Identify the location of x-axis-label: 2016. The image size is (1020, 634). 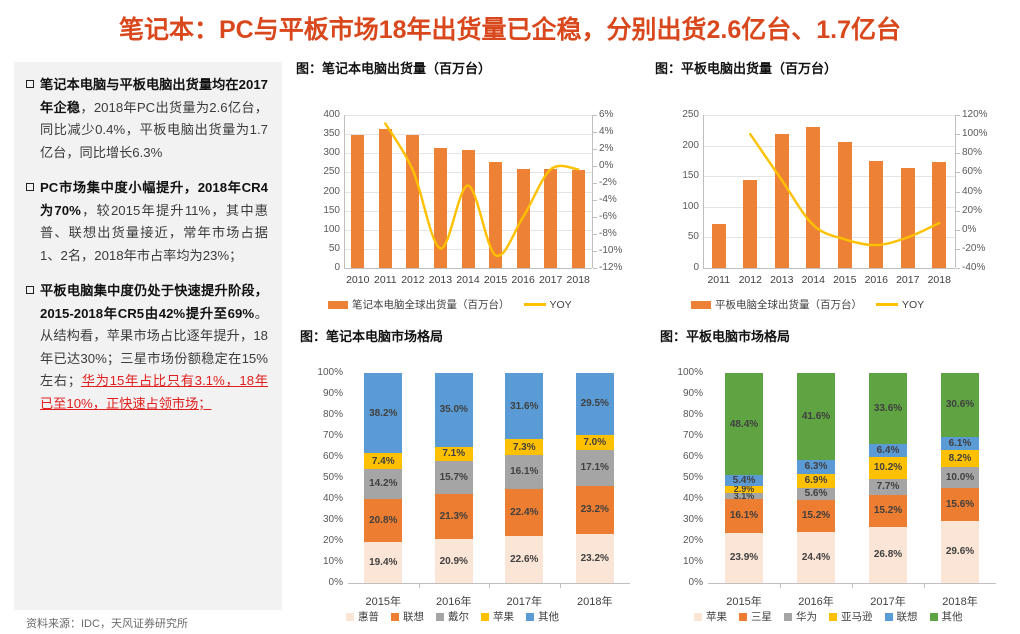
(876, 280).